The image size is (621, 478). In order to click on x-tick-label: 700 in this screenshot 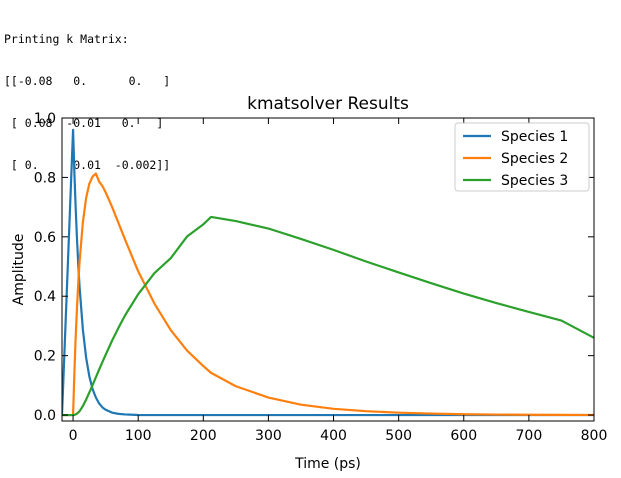, I will do `click(529, 436)`.